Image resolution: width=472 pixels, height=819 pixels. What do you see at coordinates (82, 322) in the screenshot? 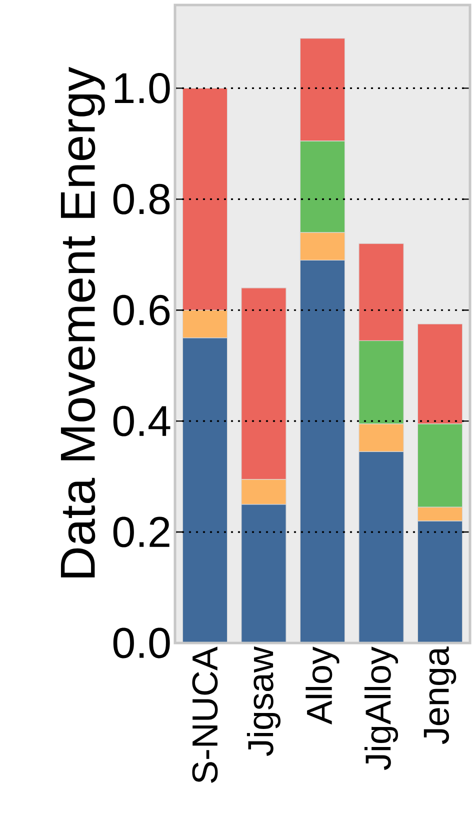
I see `y-axis-title: Data Movement Energy` at bounding box center [82, 322].